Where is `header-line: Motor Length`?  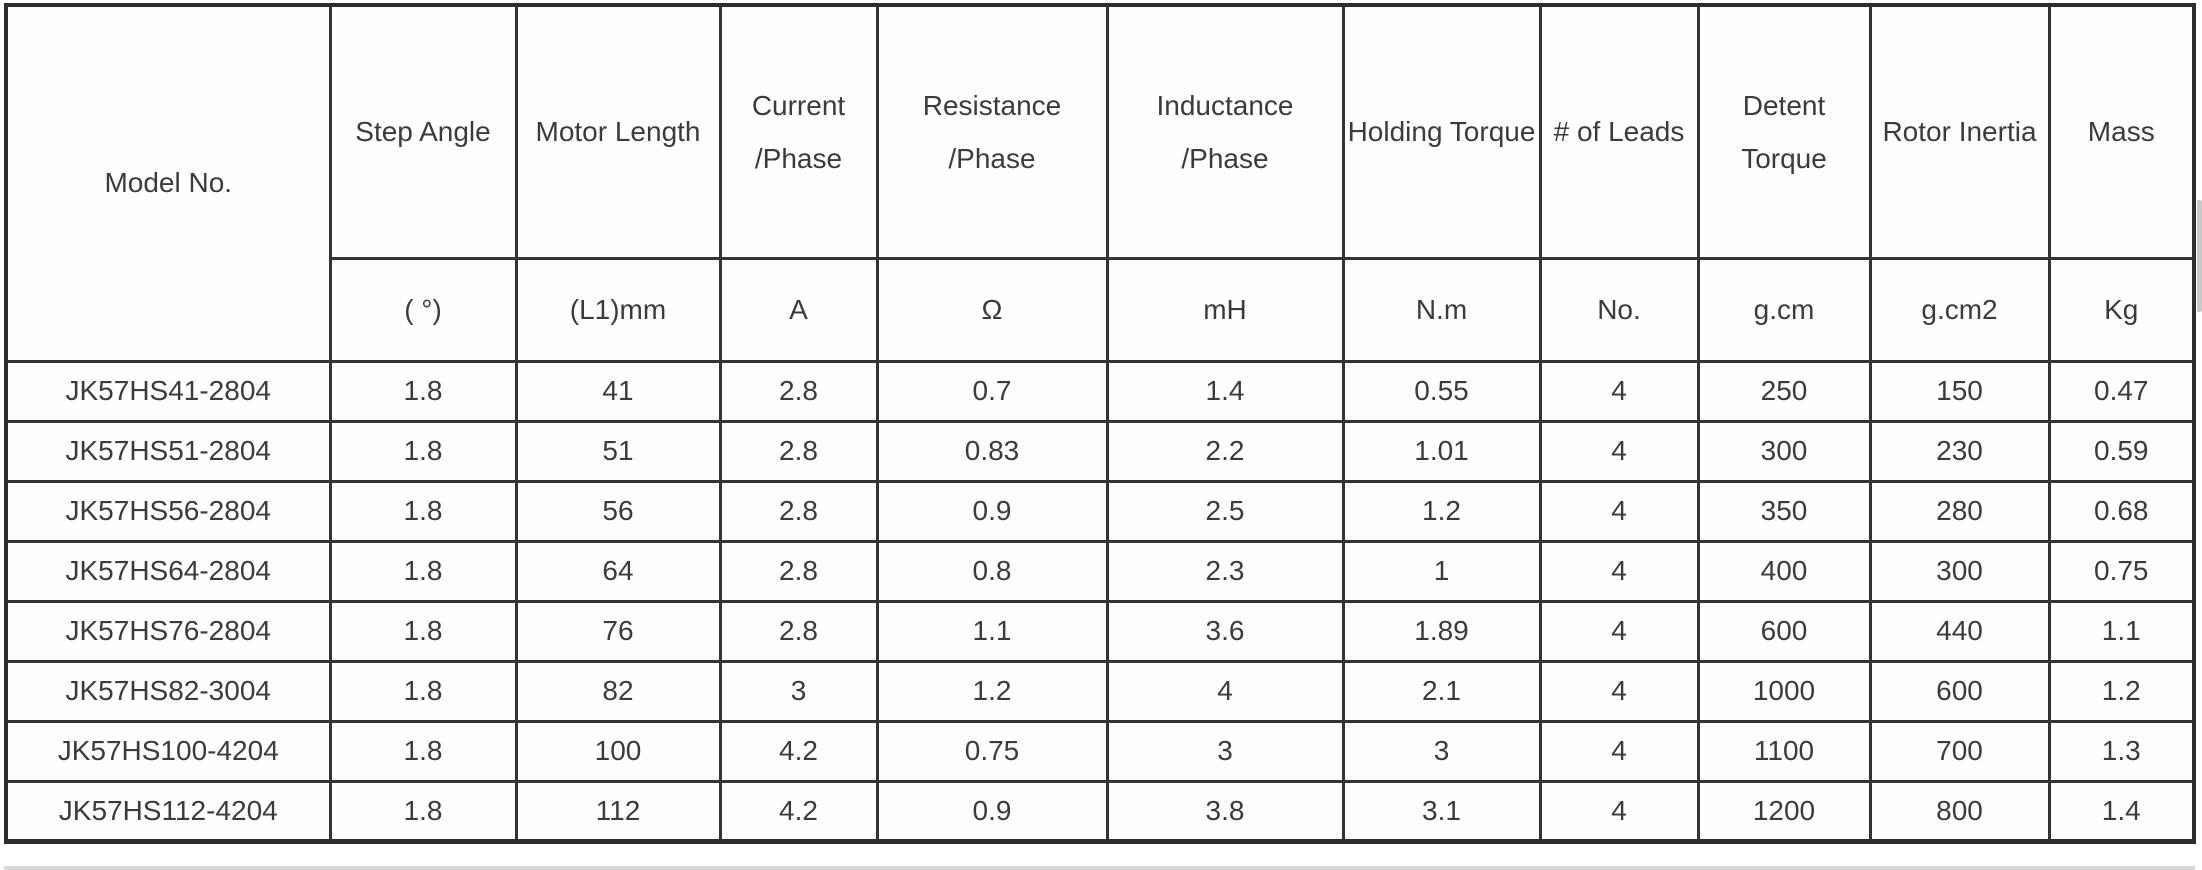
header-line: Motor Length is located at coordinates (618, 132).